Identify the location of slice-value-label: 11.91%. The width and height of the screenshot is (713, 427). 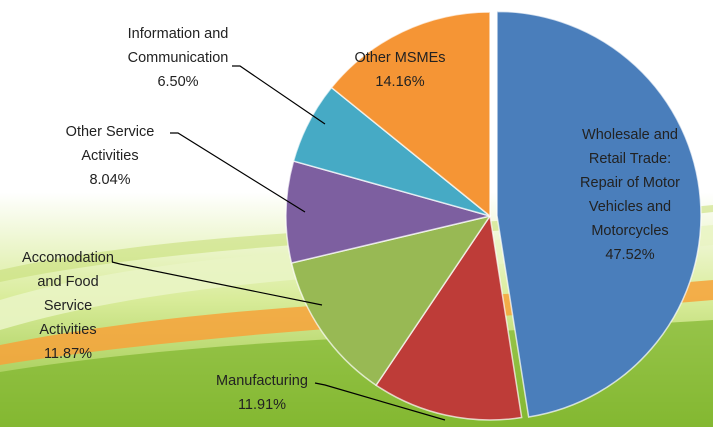
(262, 405).